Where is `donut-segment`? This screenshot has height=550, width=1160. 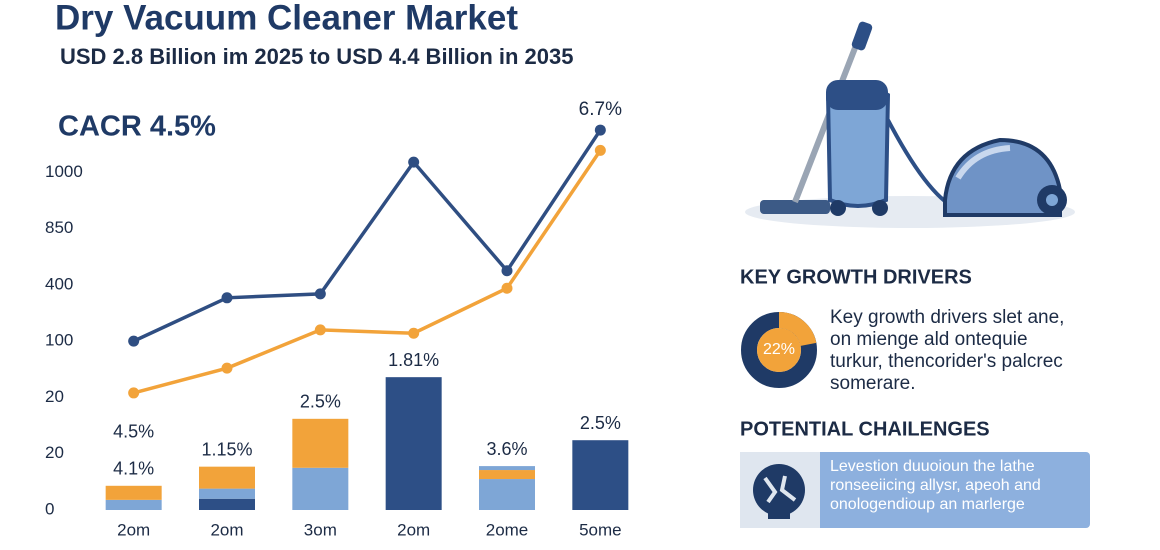 donut-segment is located at coordinates (797, 329).